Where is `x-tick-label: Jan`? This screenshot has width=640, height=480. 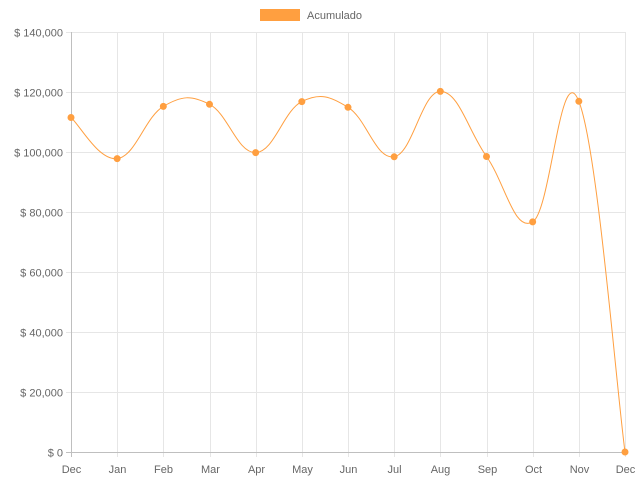 x-tick-label: Jan is located at coordinates (118, 470).